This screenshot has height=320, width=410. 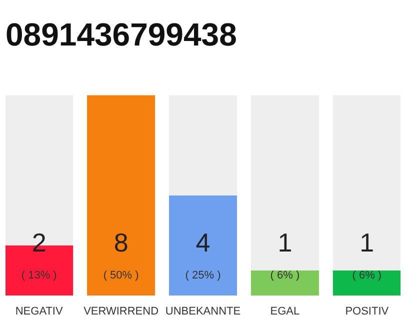 I want to click on chart-title: 0891436799438, so click(x=121, y=34).